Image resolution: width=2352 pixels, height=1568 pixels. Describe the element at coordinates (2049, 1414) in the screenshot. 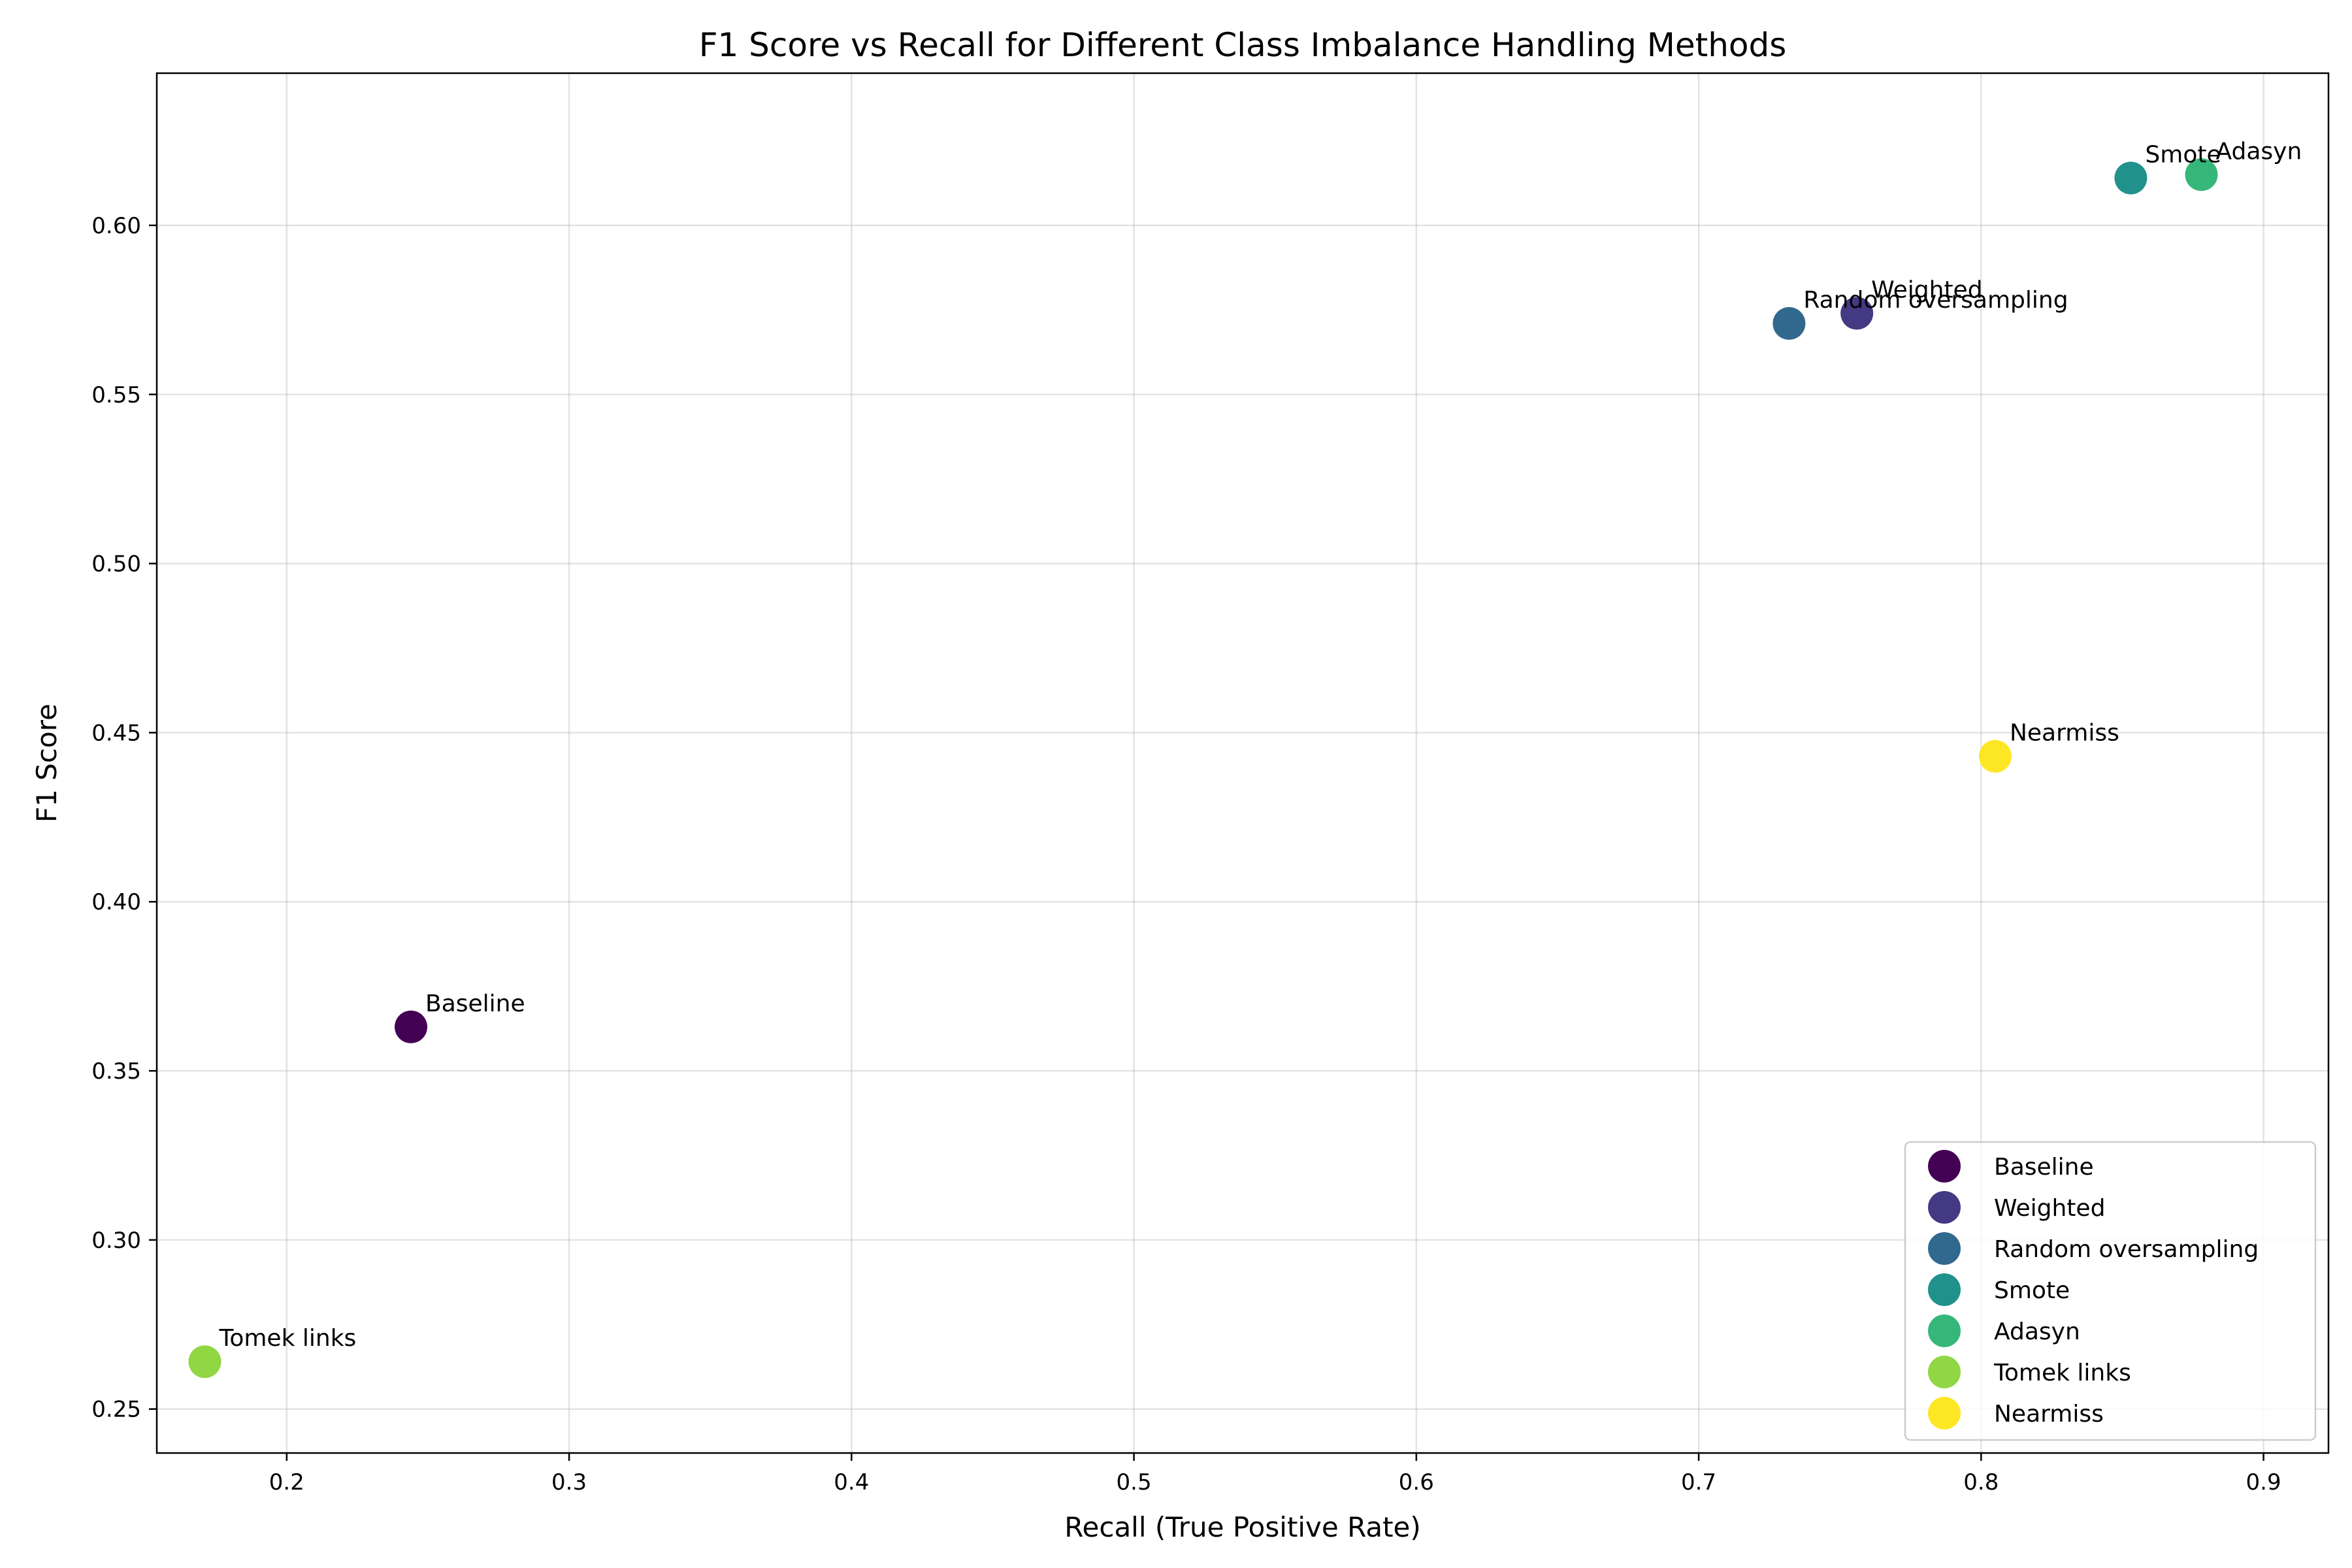

I see `legend-label: Nearmiss` at that location.